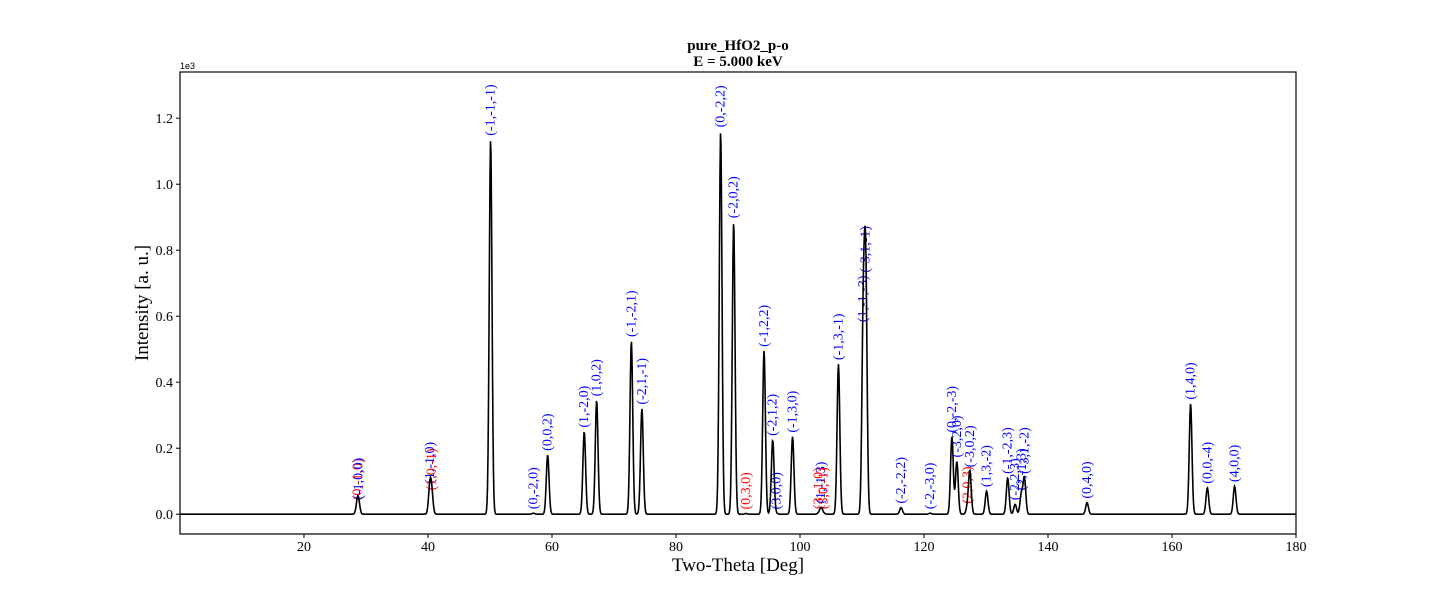 The height and width of the screenshot is (600, 1440). Describe the element at coordinates (838, 336) in the screenshot. I see `peak-label: (-1,3,-1)` at that location.